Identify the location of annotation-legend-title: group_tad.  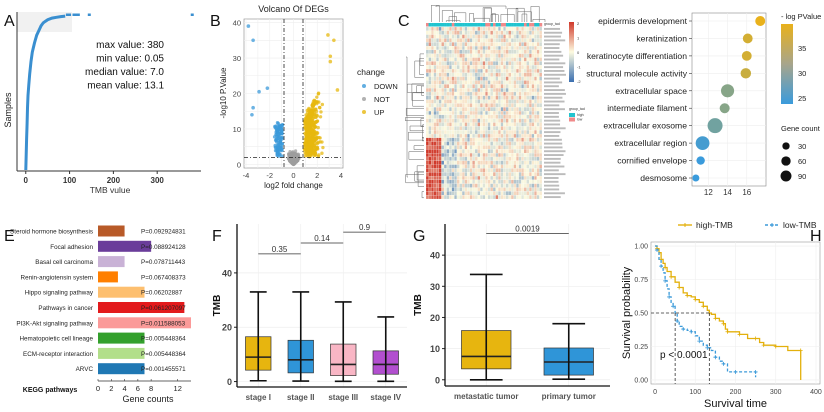
(577, 109).